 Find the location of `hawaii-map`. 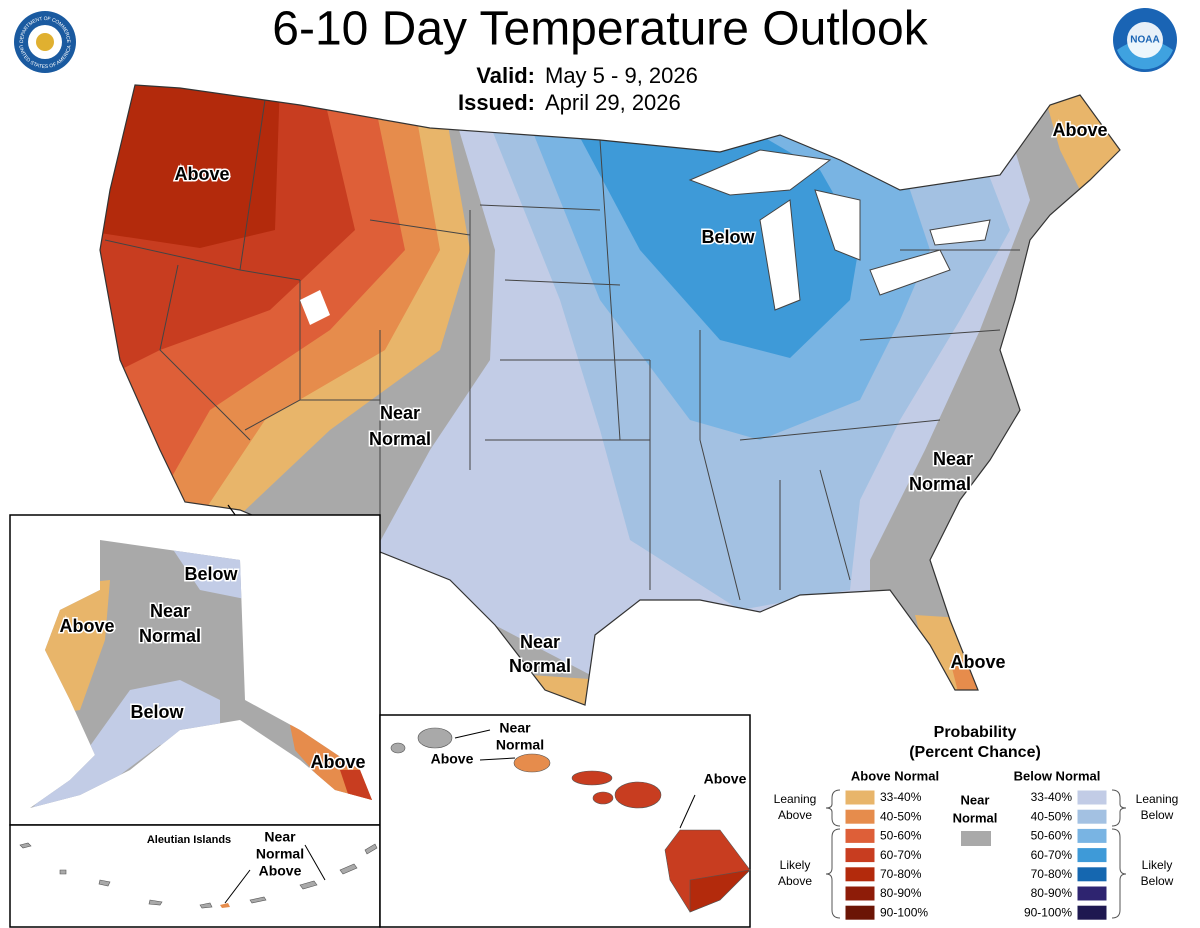

hawaii-map is located at coordinates (570, 820).